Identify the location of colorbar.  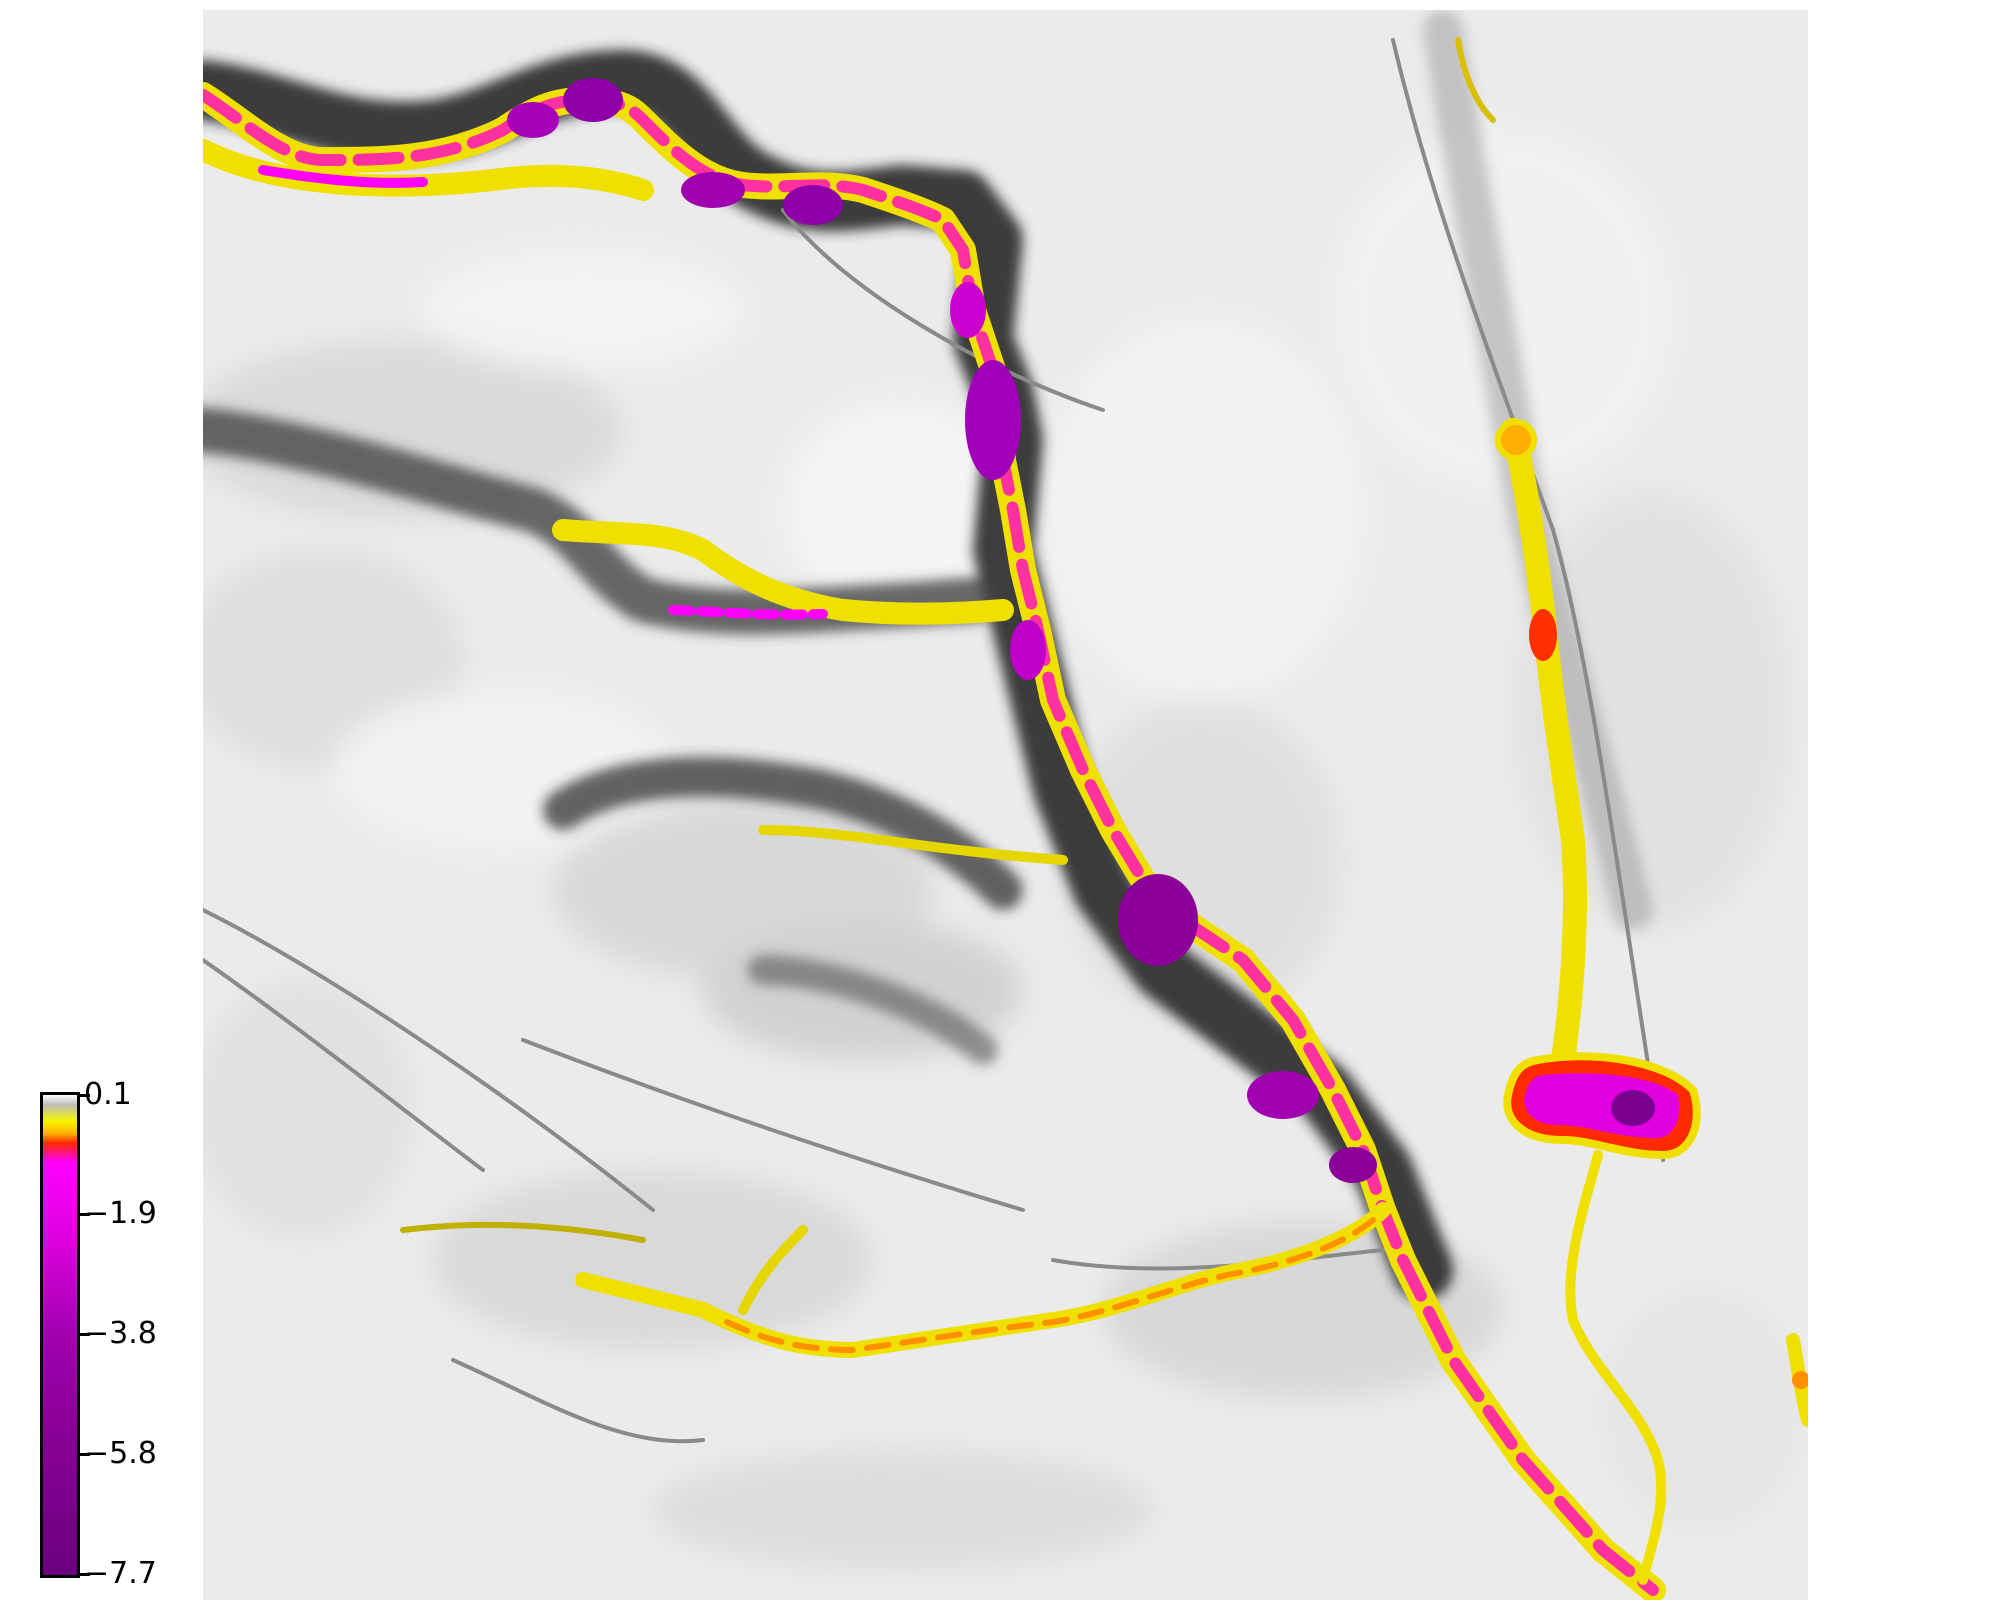
(60, 1335).